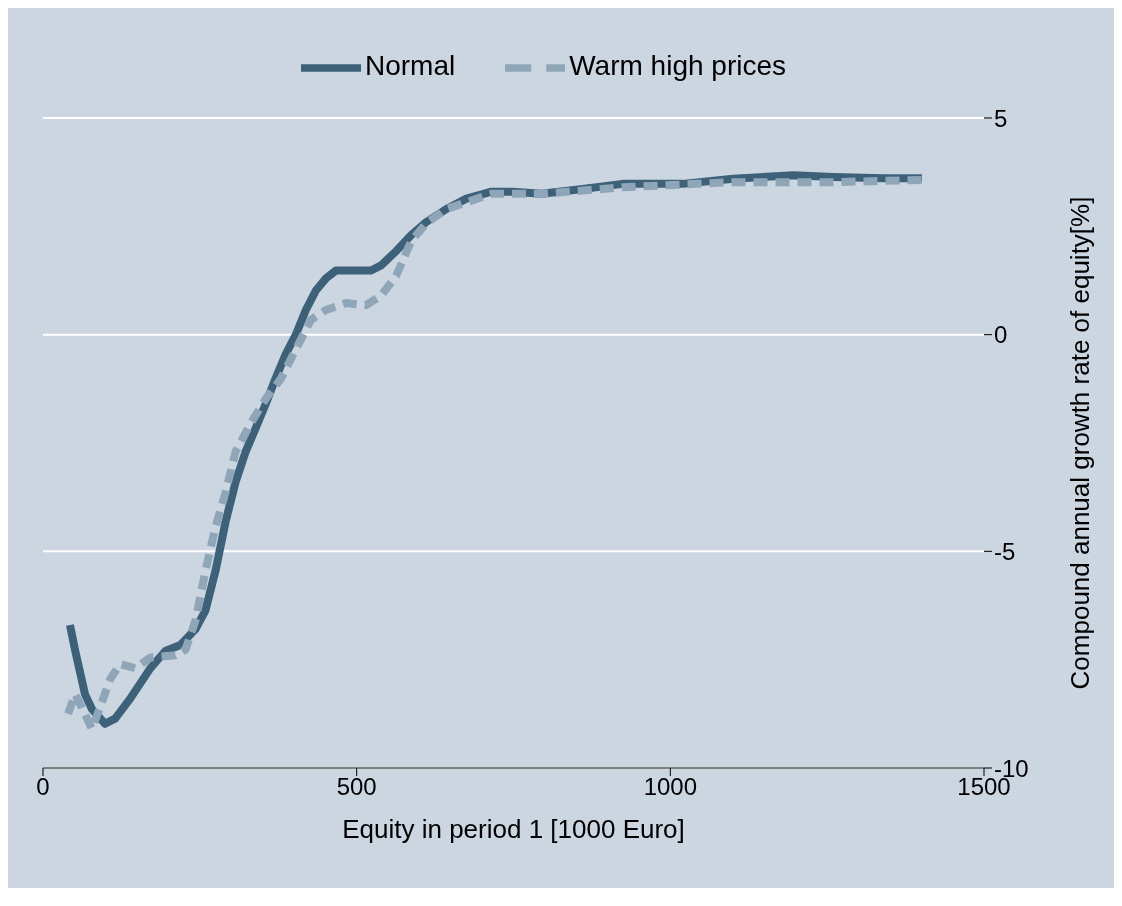 This screenshot has height=906, width=1122. What do you see at coordinates (43, 787) in the screenshot?
I see `x-tick-label: 0` at bounding box center [43, 787].